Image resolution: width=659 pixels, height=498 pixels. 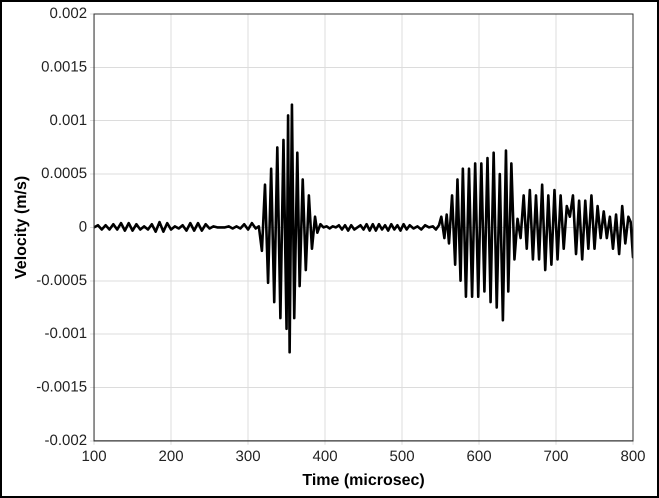 I want to click on y-tick-label: 0.0015, so click(x=64, y=67).